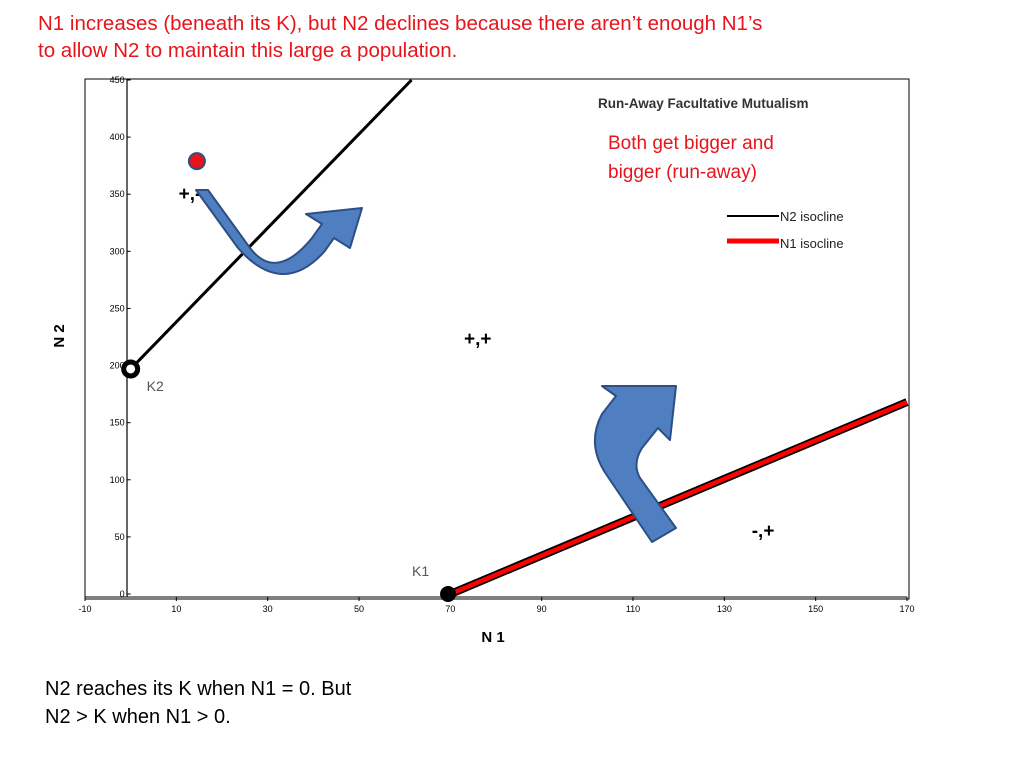 Image resolution: width=1024 pixels, height=768 pixels. Describe the element at coordinates (450, 609) in the screenshot. I see `x-tick-label: 70` at that location.